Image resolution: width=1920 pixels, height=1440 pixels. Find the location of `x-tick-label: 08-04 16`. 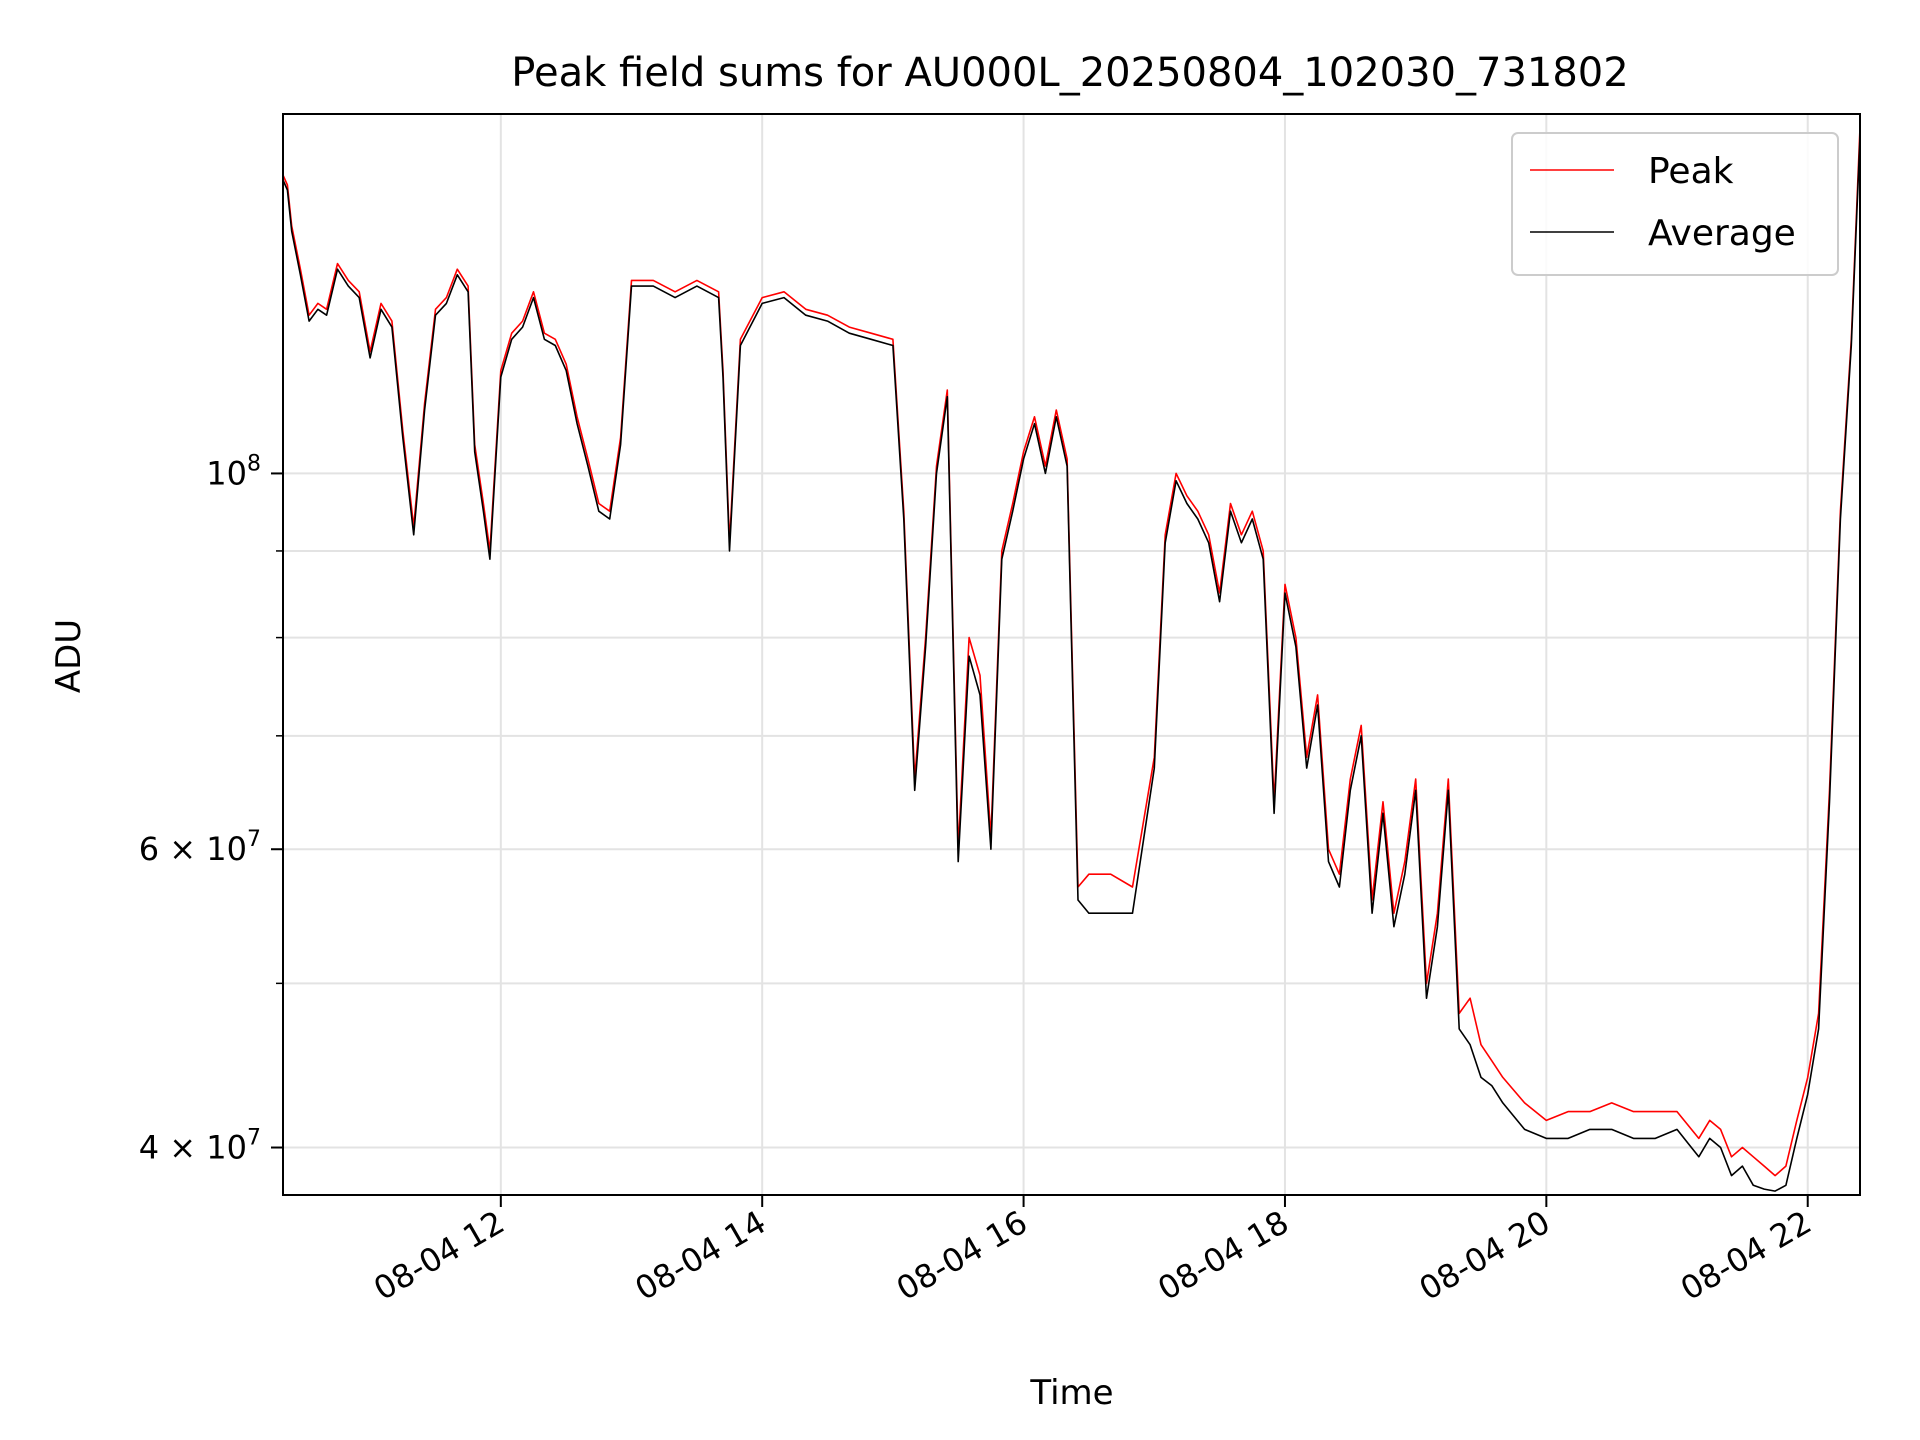

x-tick-label: 08-04 16 is located at coordinates (962, 1255).